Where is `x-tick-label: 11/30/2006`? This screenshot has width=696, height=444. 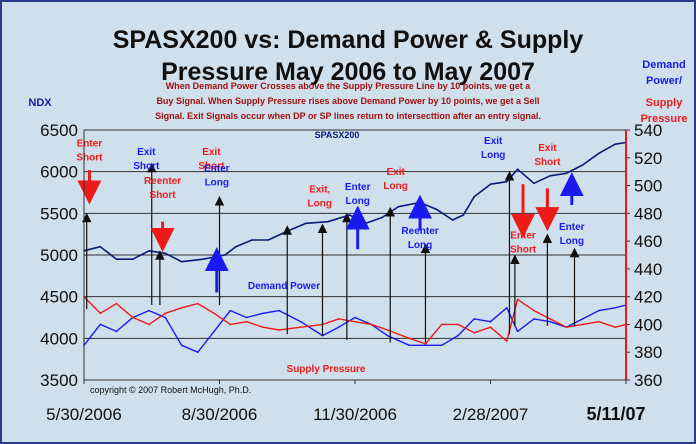 x-tick-label: 11/30/2006 is located at coordinates (355, 414).